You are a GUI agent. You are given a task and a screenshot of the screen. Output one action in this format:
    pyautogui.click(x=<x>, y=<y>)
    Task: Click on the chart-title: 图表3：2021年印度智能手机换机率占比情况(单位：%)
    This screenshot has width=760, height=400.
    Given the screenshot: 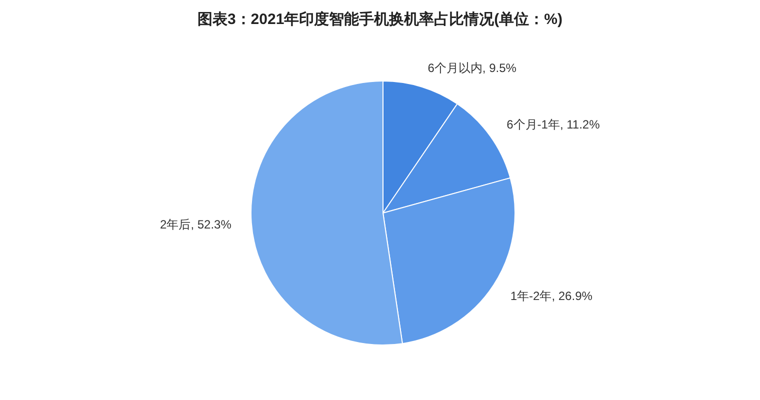 What is the action you would take?
    pyautogui.click(x=380, y=19)
    